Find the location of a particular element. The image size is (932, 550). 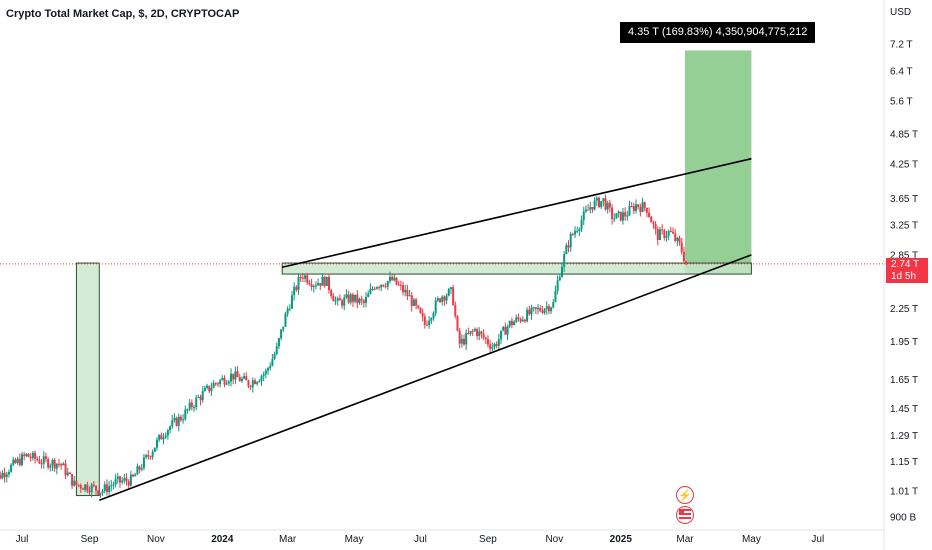

x-tick-label: May is located at coordinates (354, 539).